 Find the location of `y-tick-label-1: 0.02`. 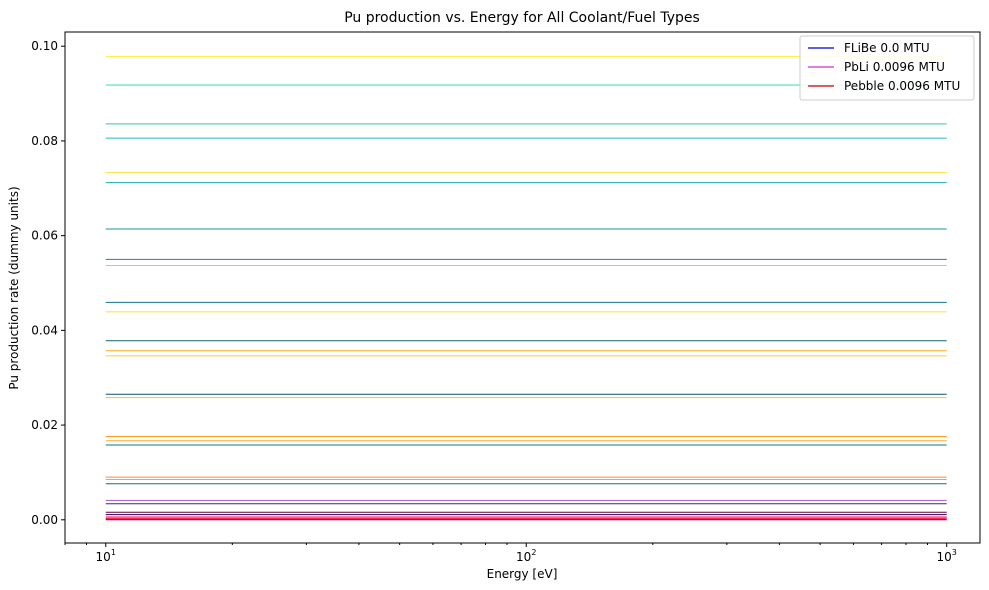

y-tick-label-1: 0.02 is located at coordinates (44, 425).